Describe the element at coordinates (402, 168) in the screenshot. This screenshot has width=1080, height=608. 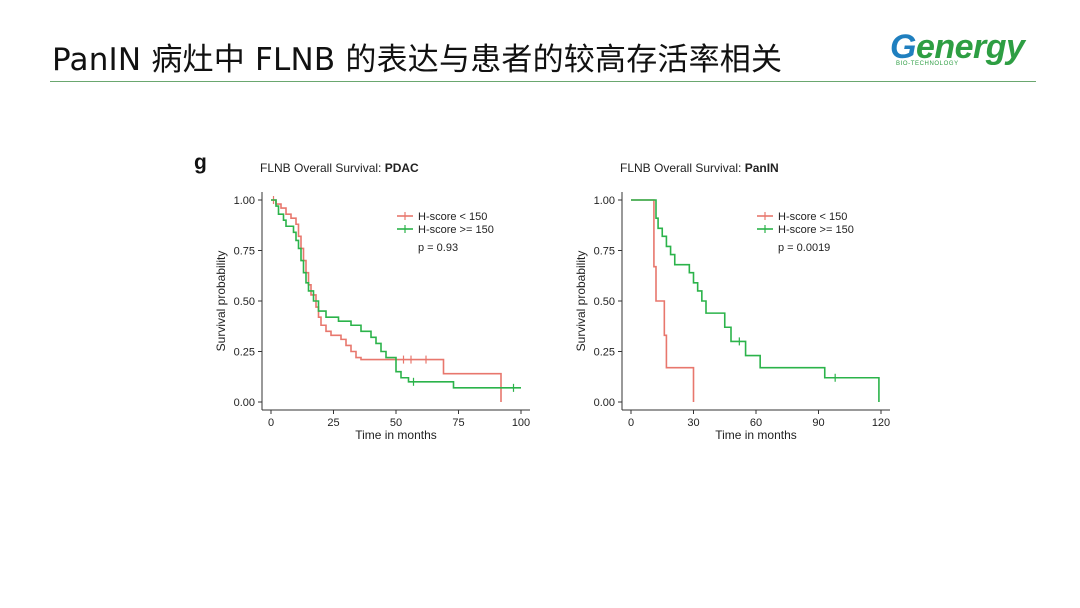
I see `chart-title-bold: PDAC` at that location.